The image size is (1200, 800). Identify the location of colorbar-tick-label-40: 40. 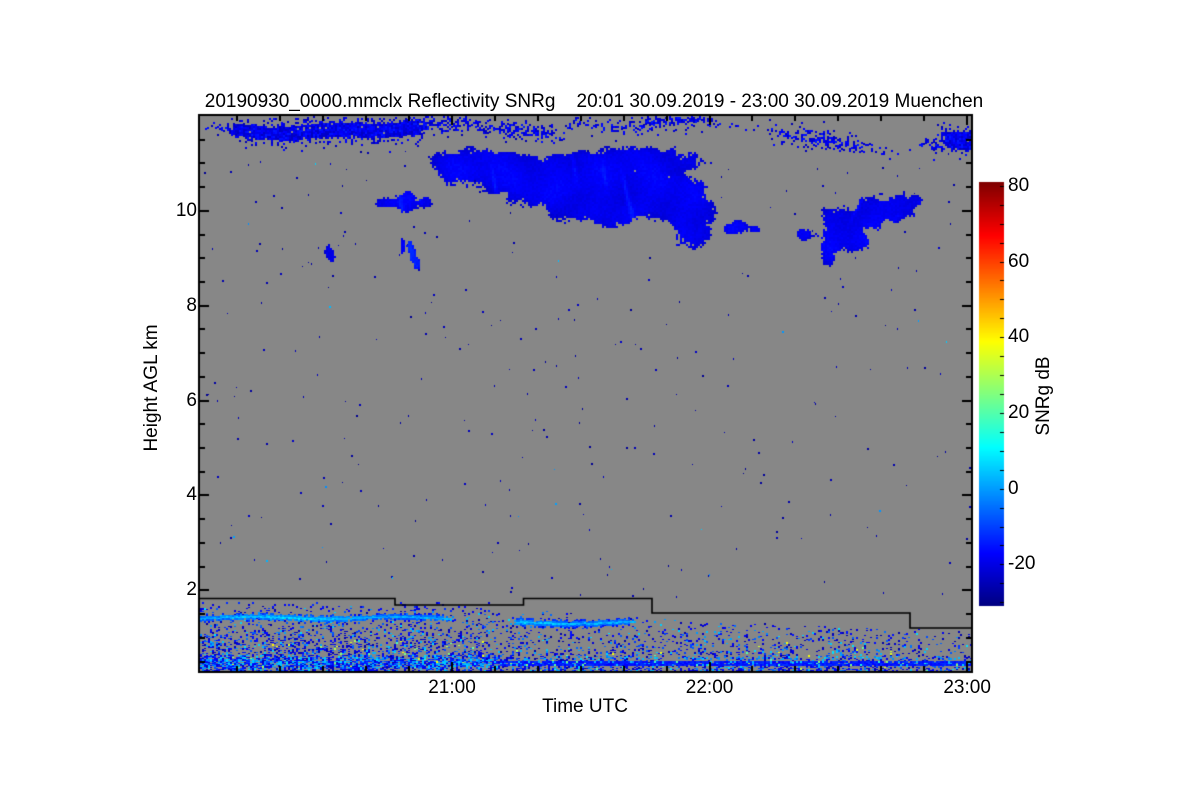
(1019, 337).